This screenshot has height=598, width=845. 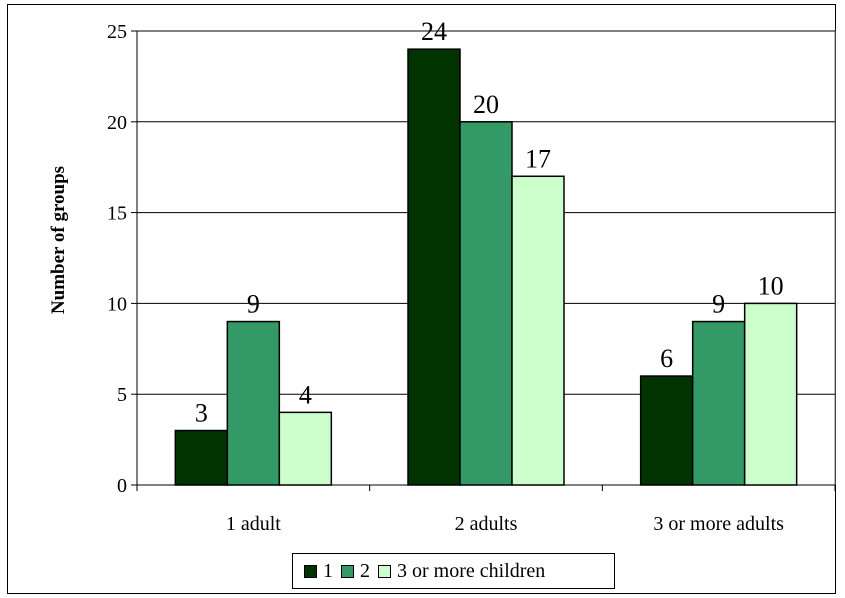 I want to click on legend-label: 2, so click(x=365, y=570).